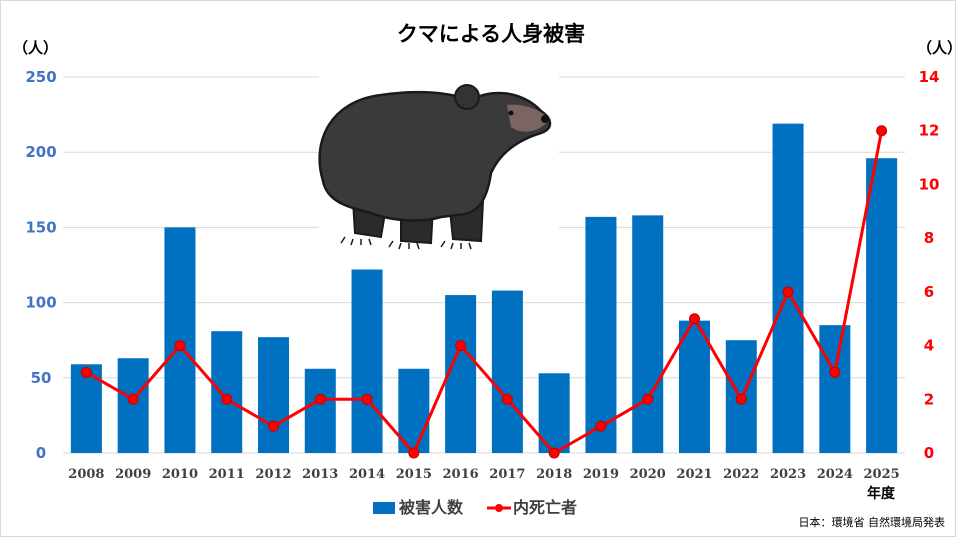 Image resolution: width=956 pixels, height=537 pixels. I want to click on right-tick-label: 12, so click(929, 131).